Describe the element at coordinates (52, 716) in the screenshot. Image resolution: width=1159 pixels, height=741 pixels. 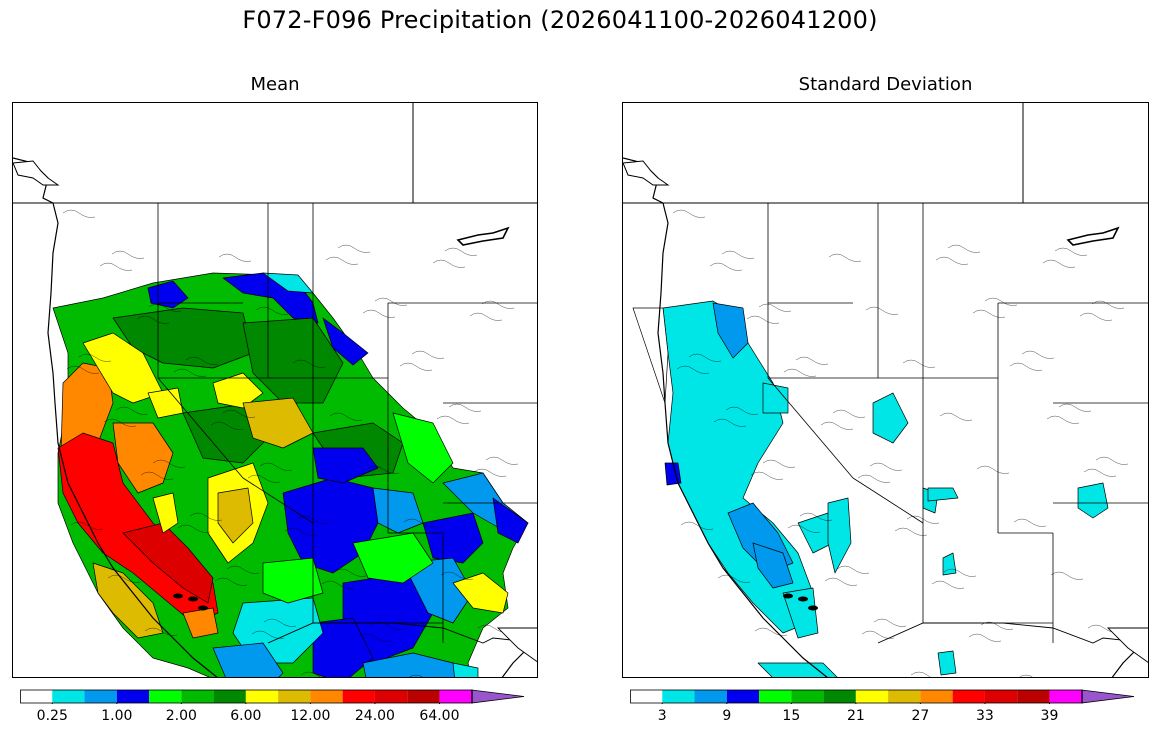
I see `mean-colorbar-tick-label: 0.25` at that location.